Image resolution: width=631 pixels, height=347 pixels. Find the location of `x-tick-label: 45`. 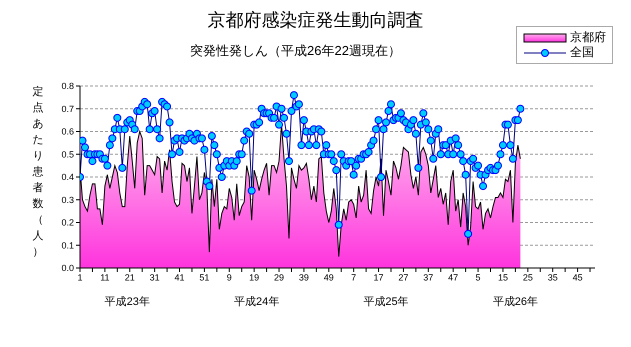

x-tick-label: 45 is located at coordinates (577, 277).